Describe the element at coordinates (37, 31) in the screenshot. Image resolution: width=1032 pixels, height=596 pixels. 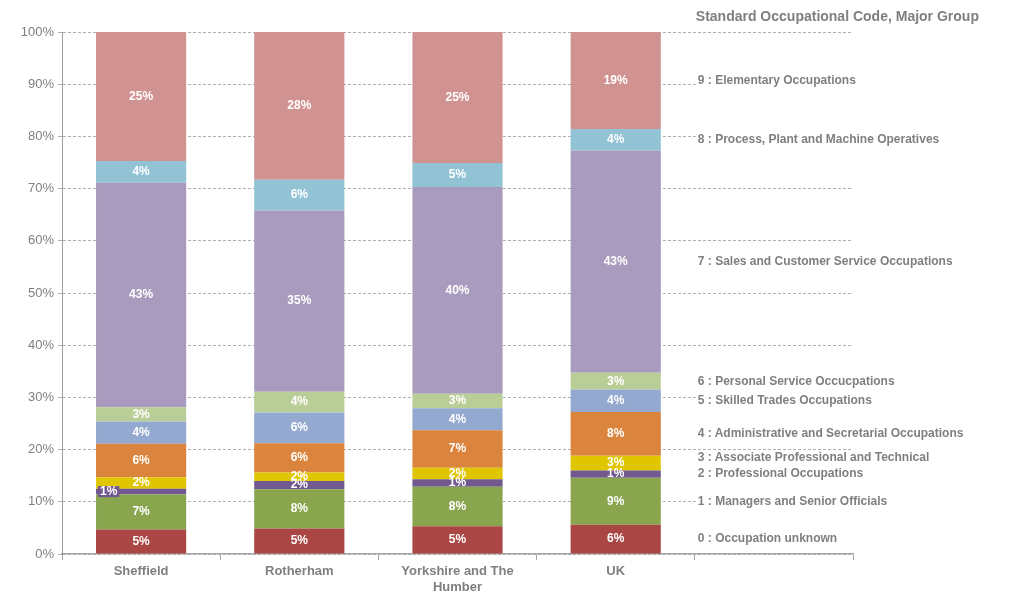
I see `y-tick-label: 100%` at that location.